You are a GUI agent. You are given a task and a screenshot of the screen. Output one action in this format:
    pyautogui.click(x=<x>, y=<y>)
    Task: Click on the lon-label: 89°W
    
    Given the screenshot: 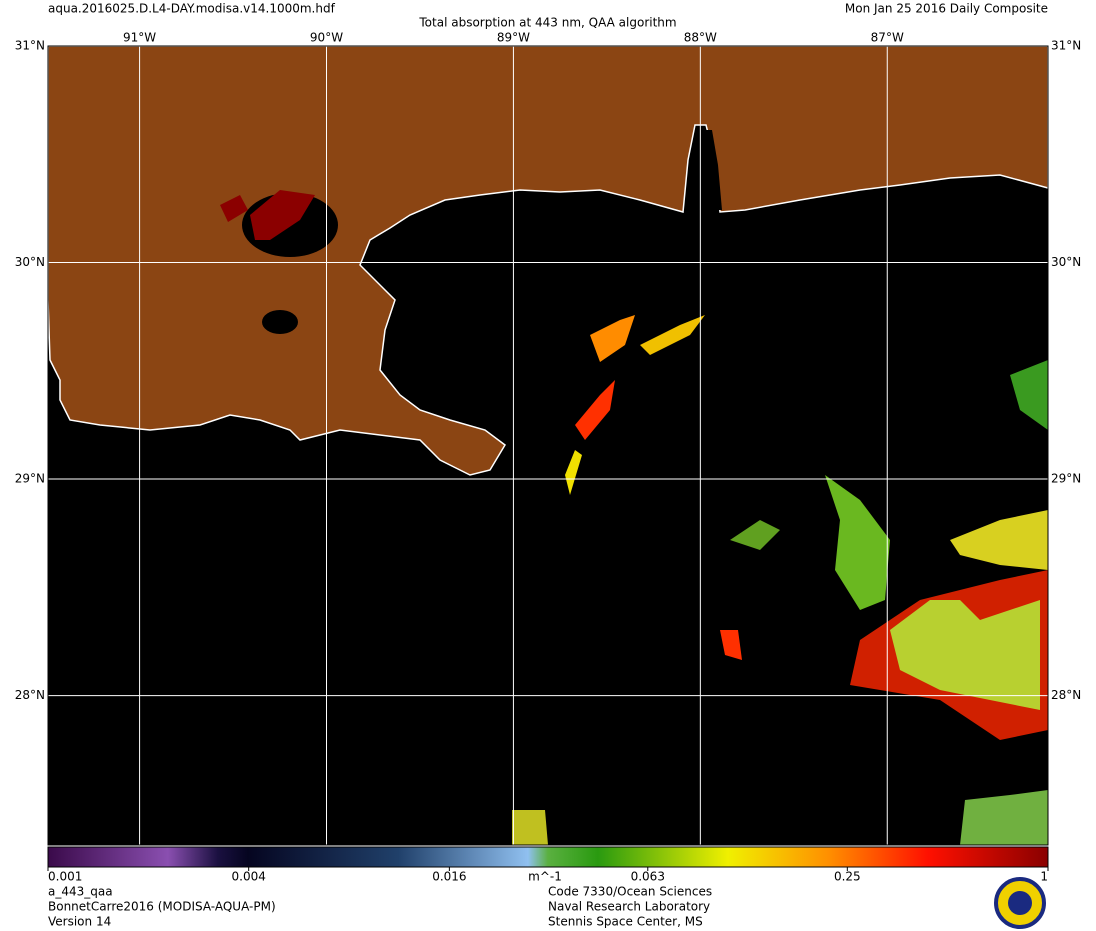 What is the action you would take?
    pyautogui.click(x=513, y=38)
    